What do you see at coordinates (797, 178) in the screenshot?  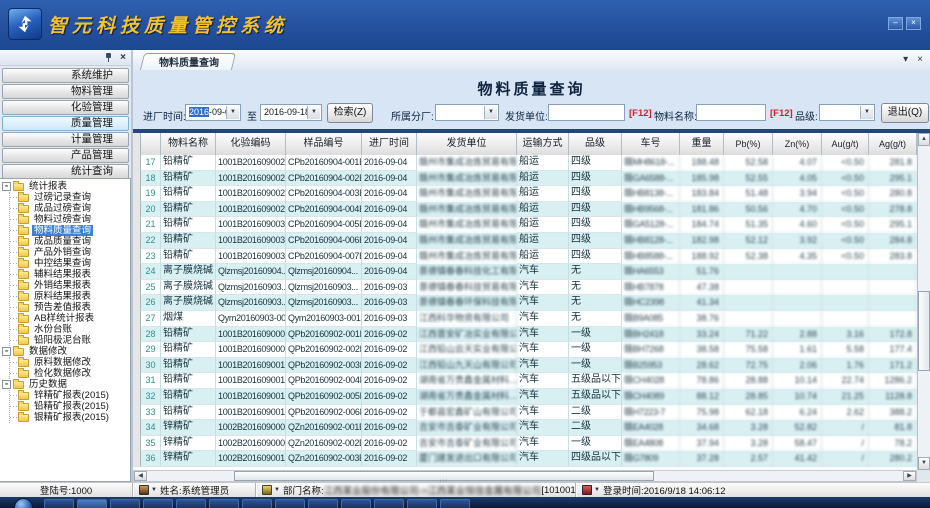 I see `cell-zn-pct: 4.05` at bounding box center [797, 178].